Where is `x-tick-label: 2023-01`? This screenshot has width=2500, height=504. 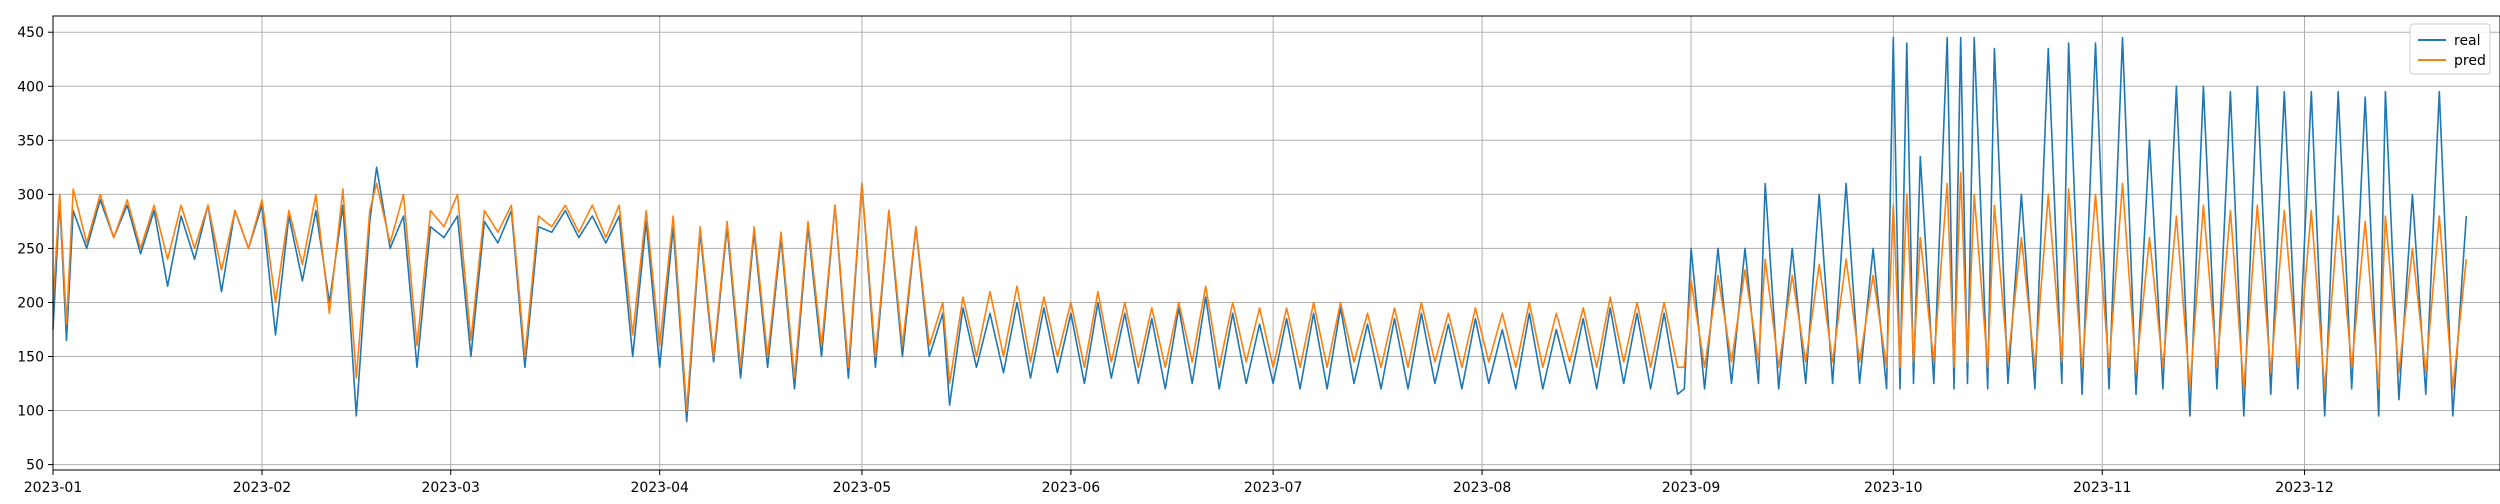
x-tick-label: 2023-01 is located at coordinates (53, 488).